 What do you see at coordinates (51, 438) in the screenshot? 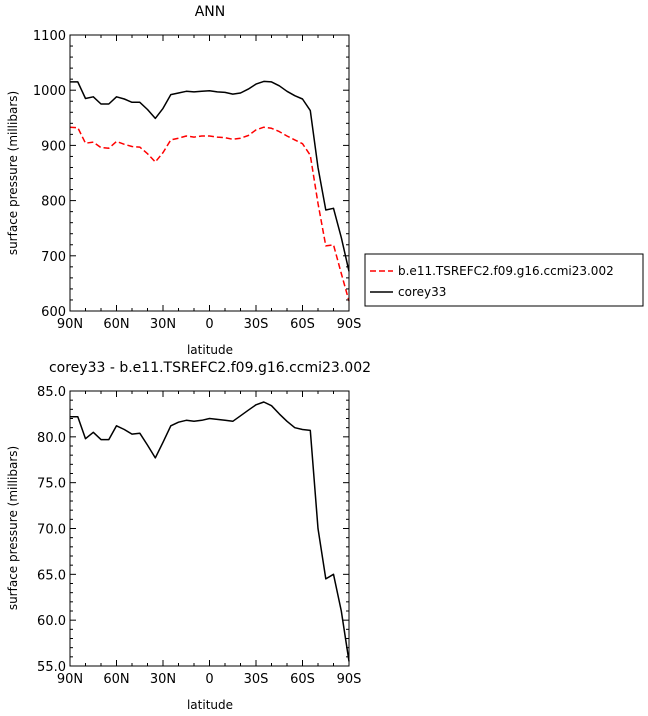
I see `panel-2-ytick-label: 80.0` at bounding box center [51, 438].